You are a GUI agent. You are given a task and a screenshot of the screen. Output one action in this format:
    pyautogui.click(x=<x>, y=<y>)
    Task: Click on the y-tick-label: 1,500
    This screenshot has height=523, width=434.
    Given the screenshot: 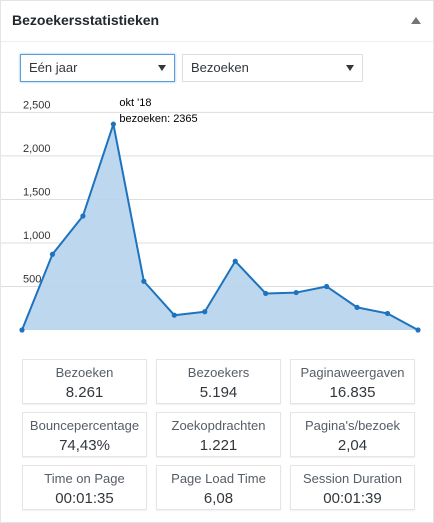 What is the action you would take?
    pyautogui.click(x=37, y=192)
    